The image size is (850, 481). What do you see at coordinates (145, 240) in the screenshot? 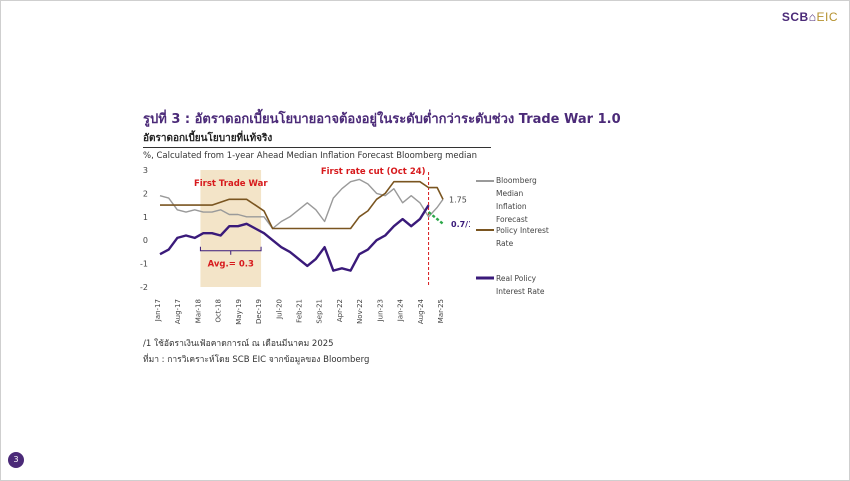
I see `y-tick-label: 0` at bounding box center [145, 240].